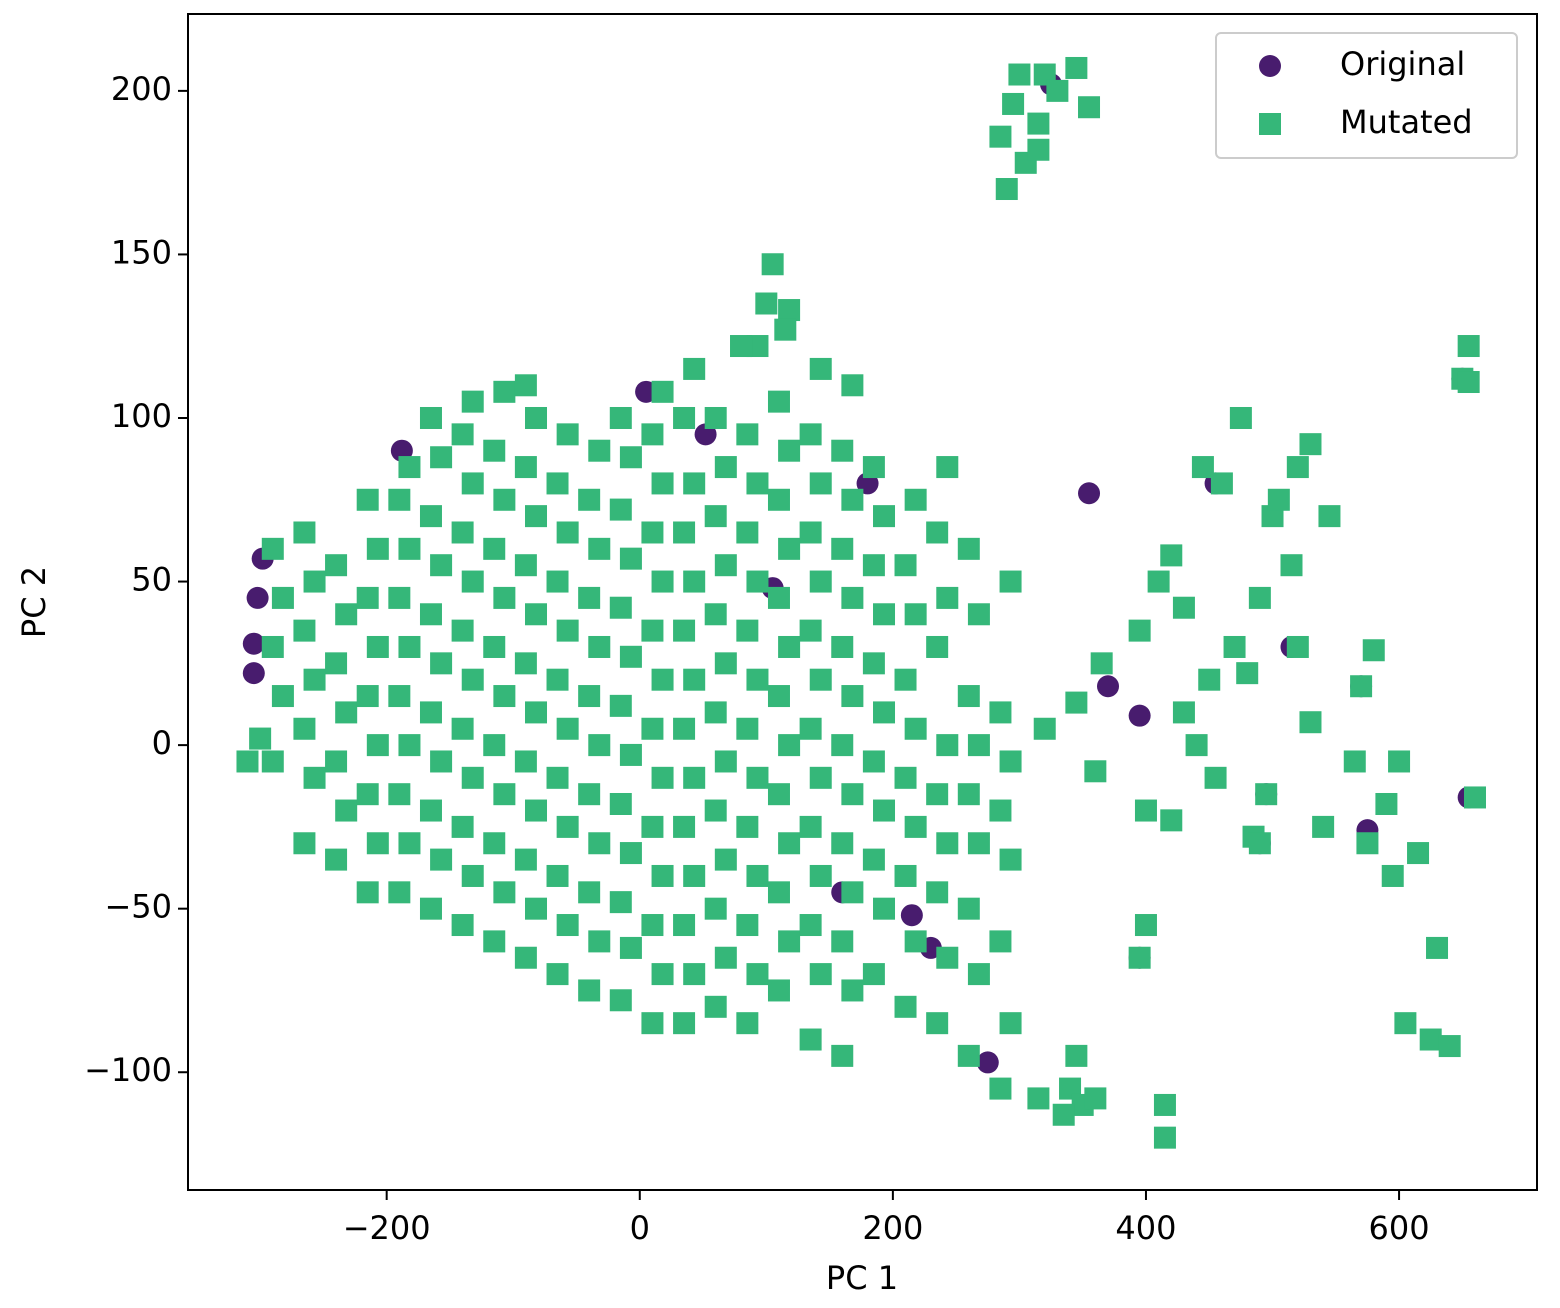 This screenshot has width=1560, height=1308. I want to click on y-tick-label: 0, so click(162, 743).